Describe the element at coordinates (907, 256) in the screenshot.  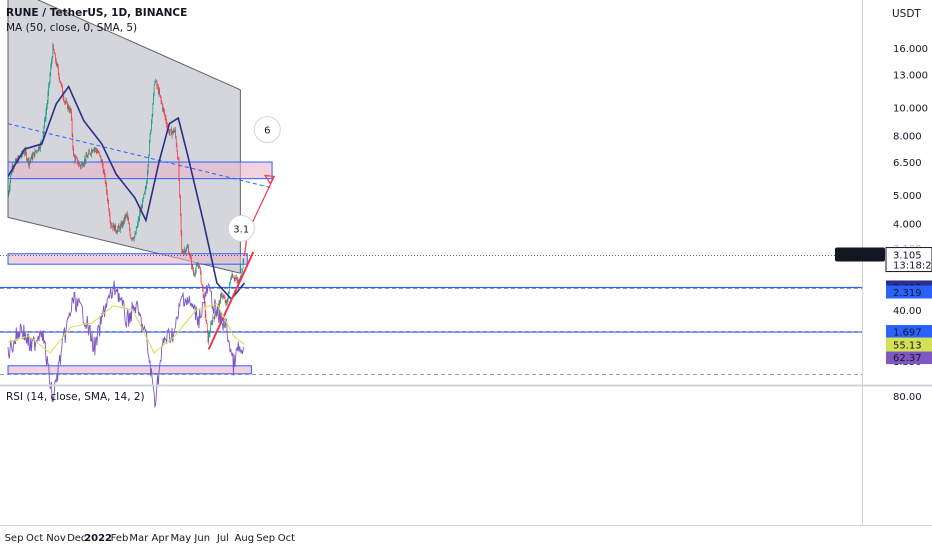
I see `last-price-value: 3.105` at that location.